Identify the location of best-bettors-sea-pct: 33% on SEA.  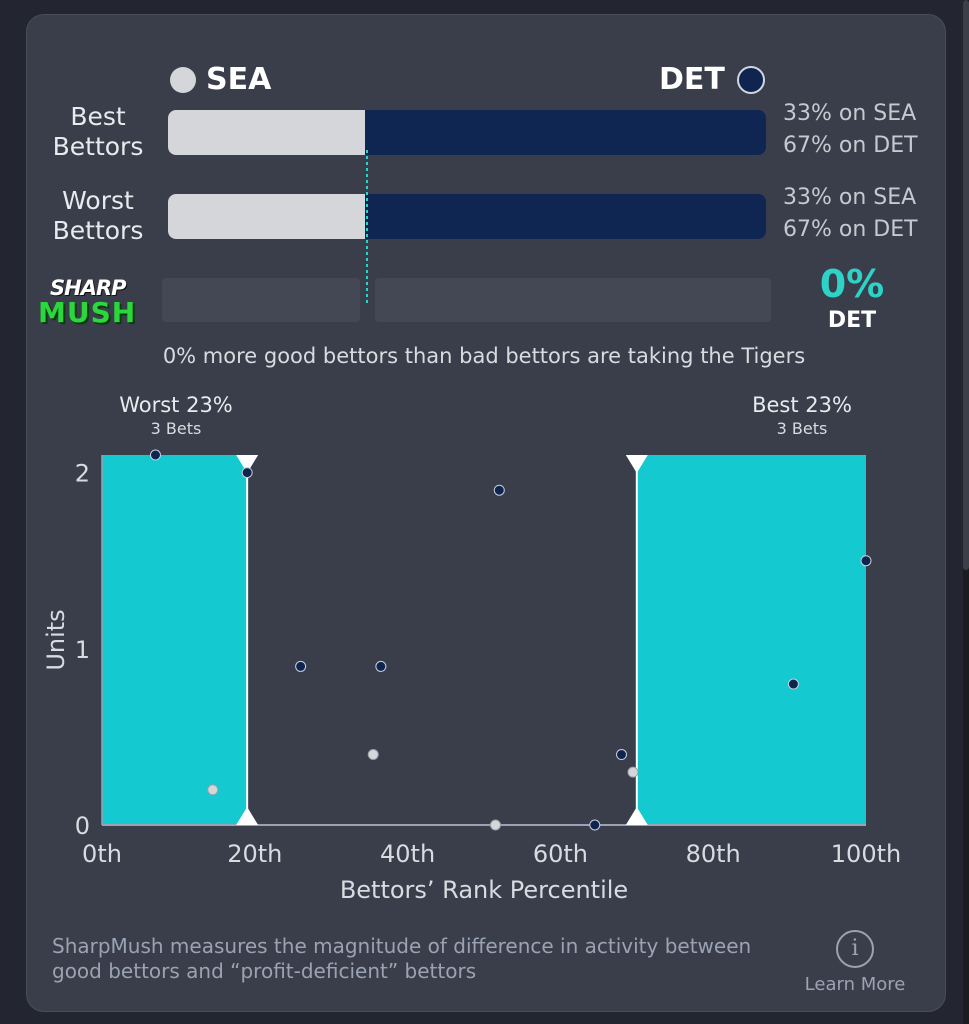
(850, 113).